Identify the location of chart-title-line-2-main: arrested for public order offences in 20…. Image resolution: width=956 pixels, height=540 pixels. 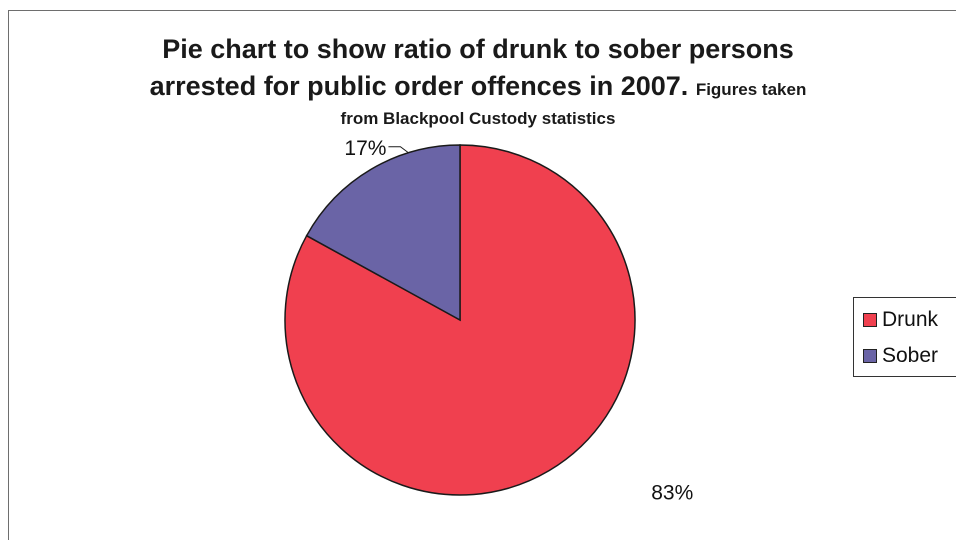
(419, 86).